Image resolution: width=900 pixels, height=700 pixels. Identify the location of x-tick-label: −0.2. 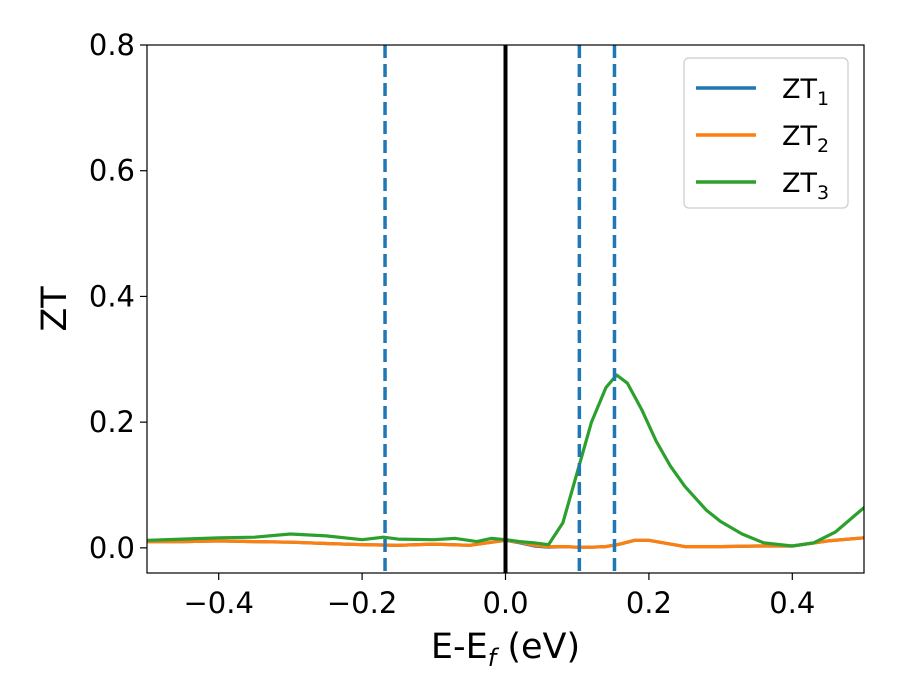
(362, 603).